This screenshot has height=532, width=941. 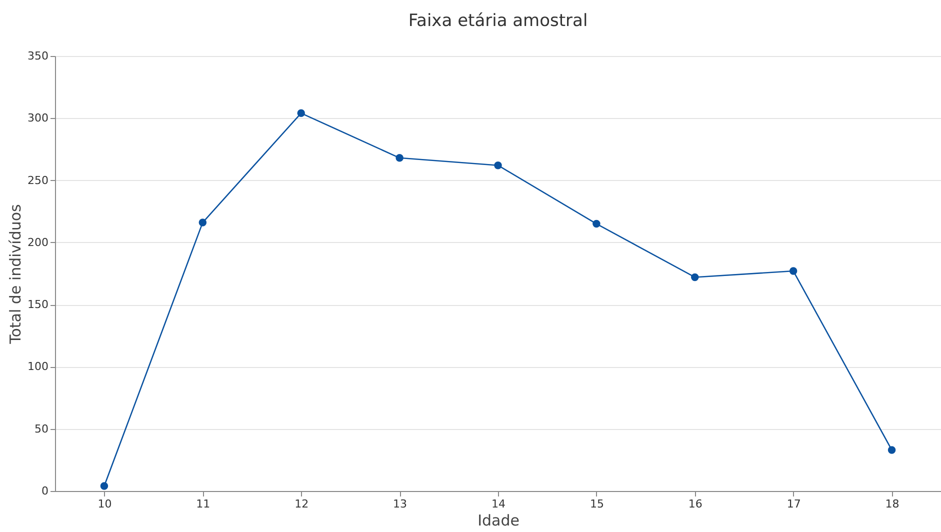 What do you see at coordinates (597, 504) in the screenshot?
I see `x-tick-label: 15` at bounding box center [597, 504].